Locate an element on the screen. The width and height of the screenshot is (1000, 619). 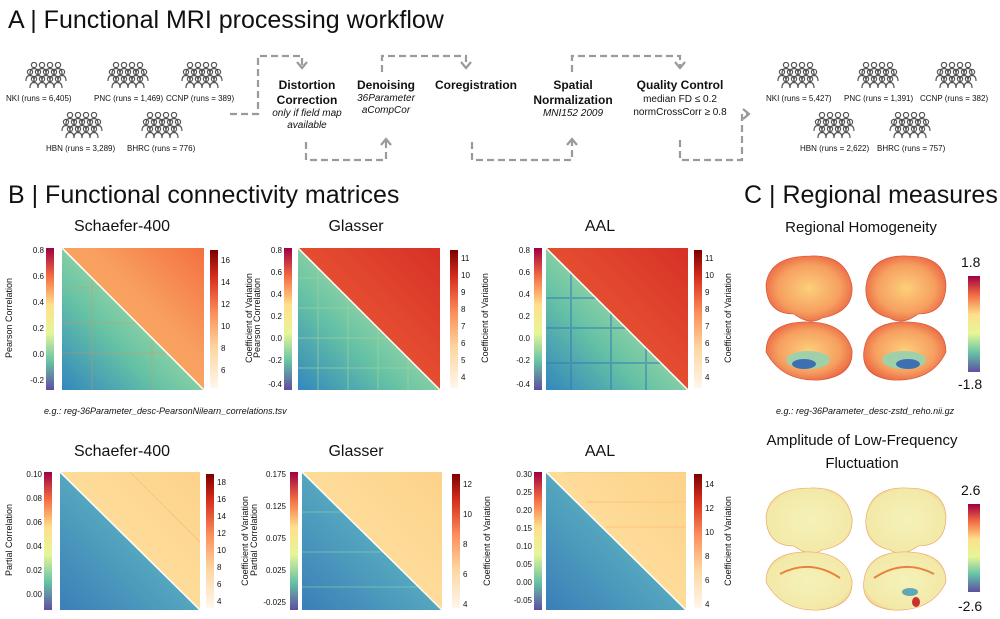
tick: 18 is located at coordinates (221, 482).